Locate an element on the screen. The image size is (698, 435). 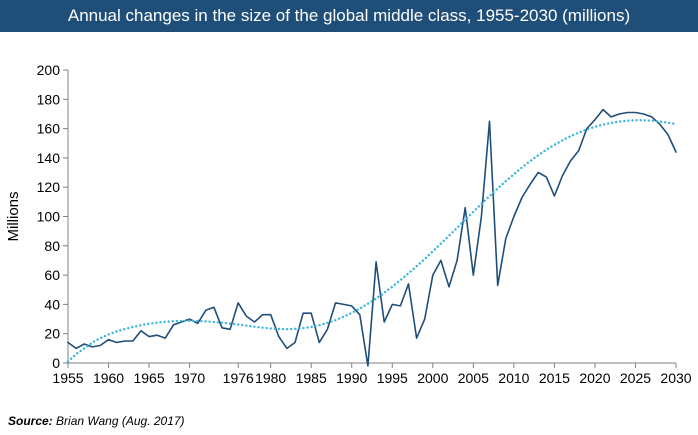
x-tick-label: 1960 is located at coordinates (108, 378).